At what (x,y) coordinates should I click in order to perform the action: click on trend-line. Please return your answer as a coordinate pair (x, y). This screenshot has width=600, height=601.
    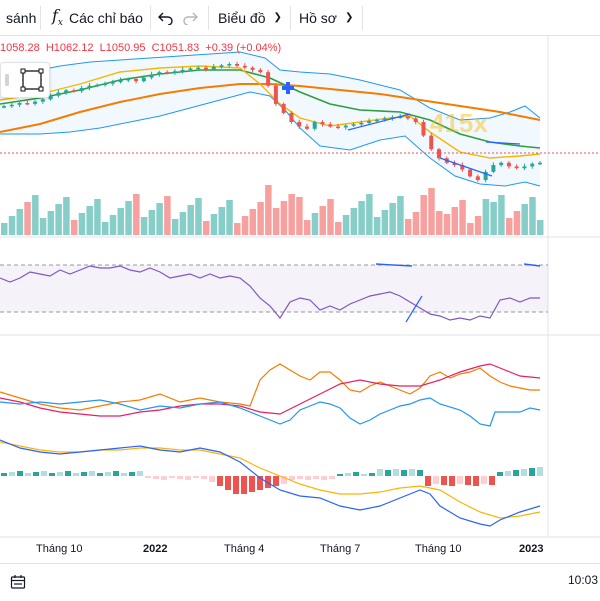
    Looking at the image, I should click on (394, 265).